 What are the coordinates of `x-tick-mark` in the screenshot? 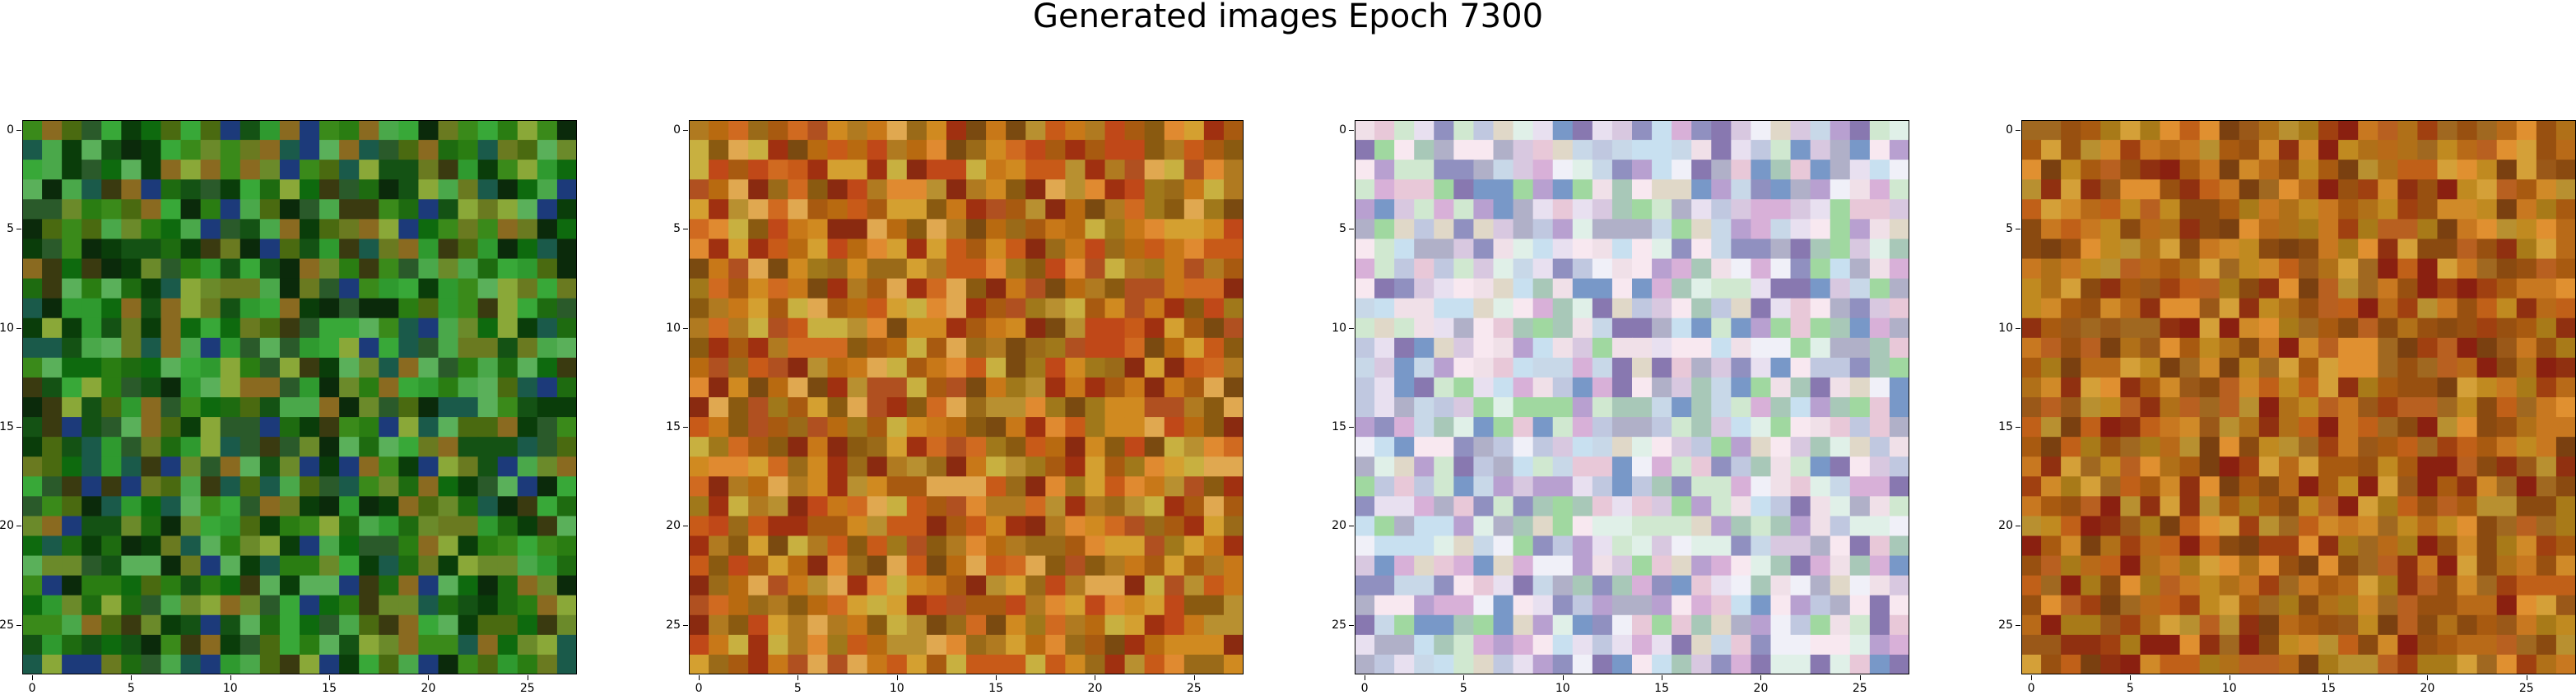 It's located at (230, 677).